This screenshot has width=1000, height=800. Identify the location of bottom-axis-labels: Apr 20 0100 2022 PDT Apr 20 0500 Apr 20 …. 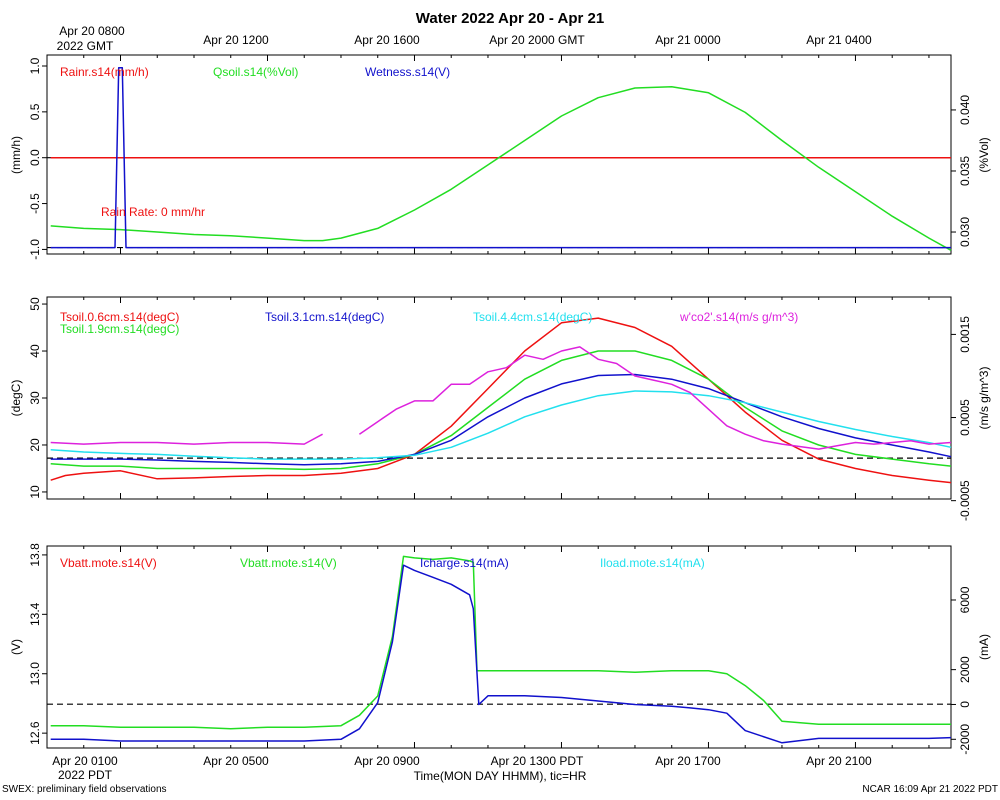
(462, 768).